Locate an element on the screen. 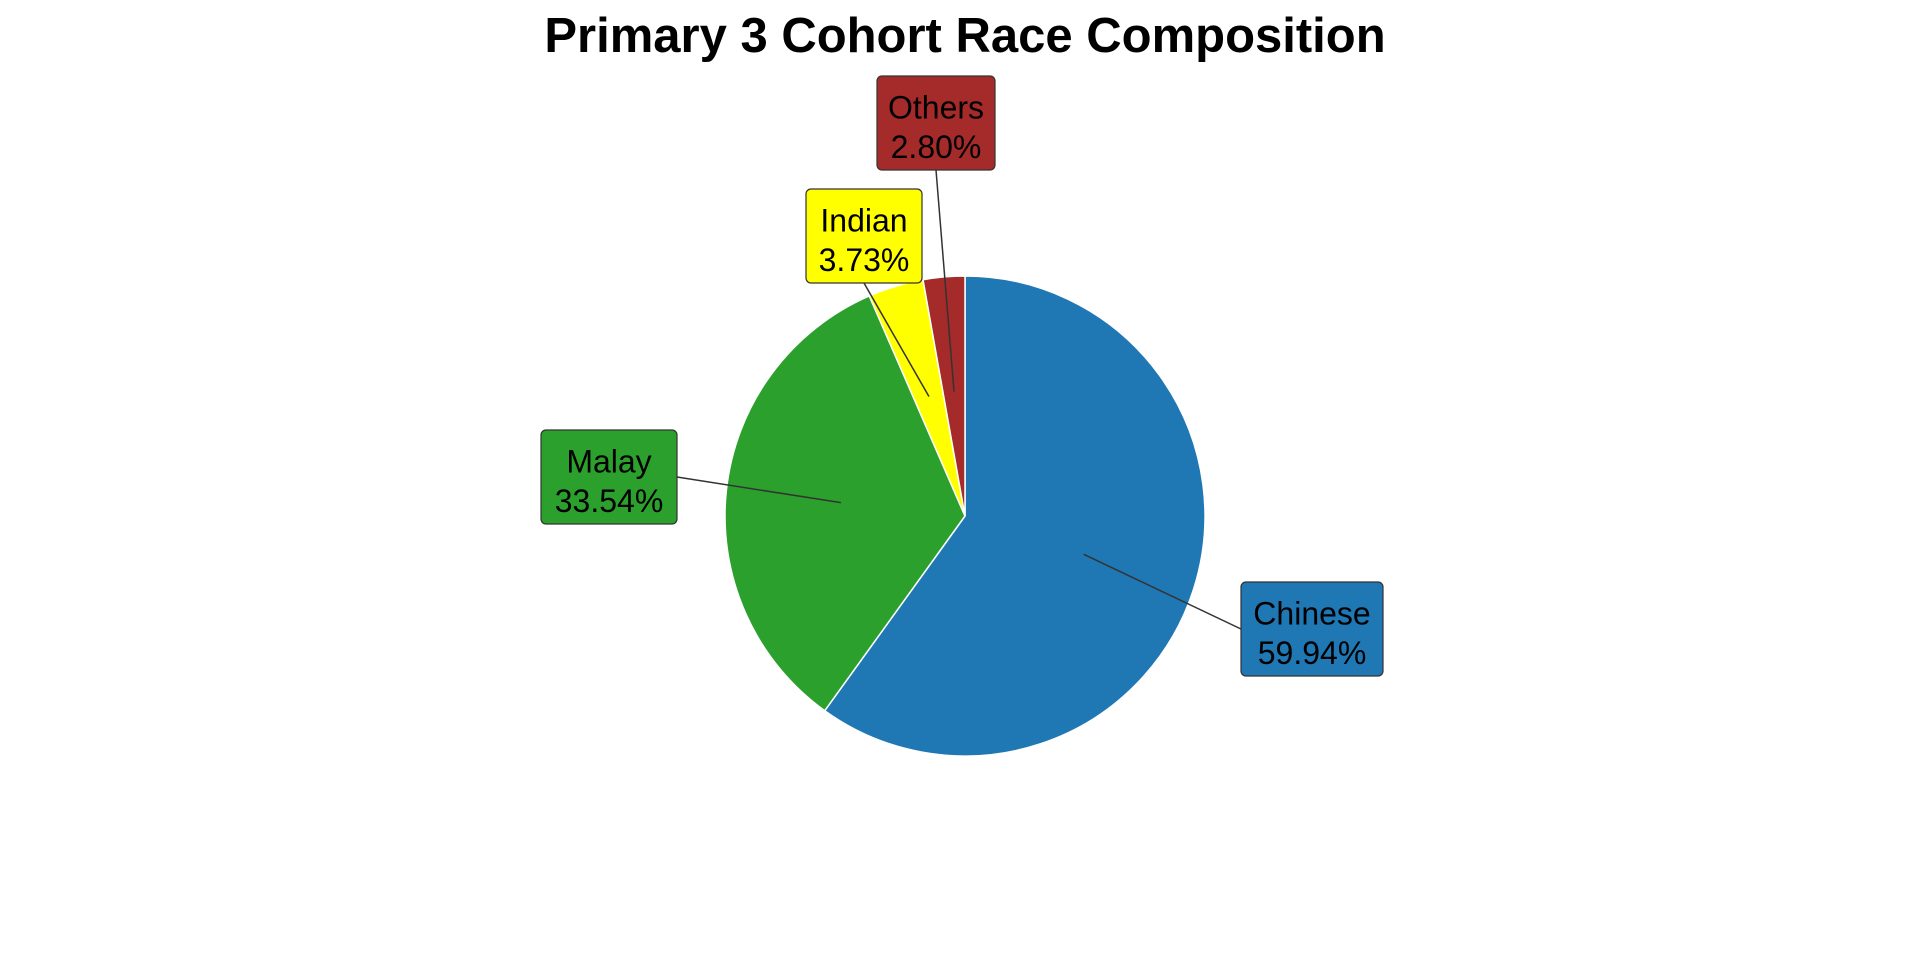  label-box-bg-chinese is located at coordinates (1312, 629).